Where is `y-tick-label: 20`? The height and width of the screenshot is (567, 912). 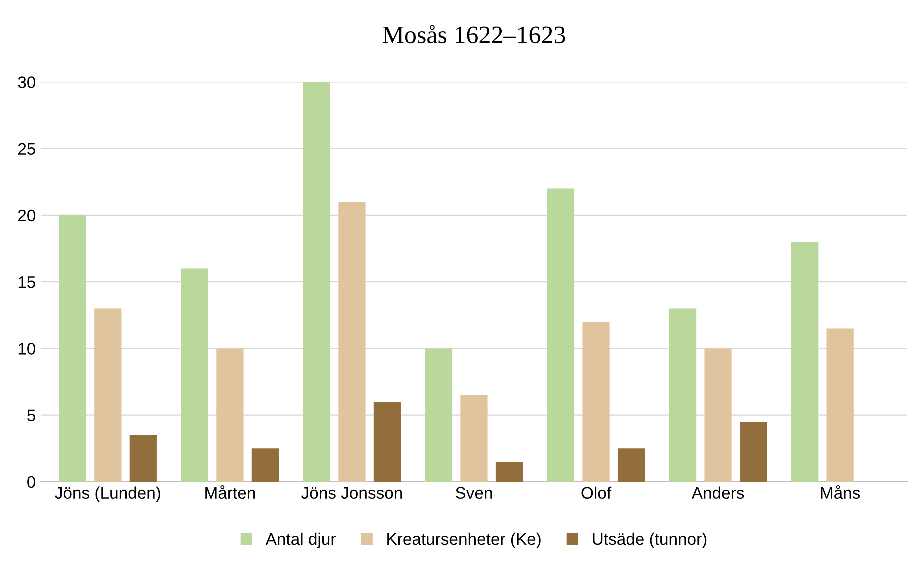
y-tick-label: 20 is located at coordinates (27, 216).